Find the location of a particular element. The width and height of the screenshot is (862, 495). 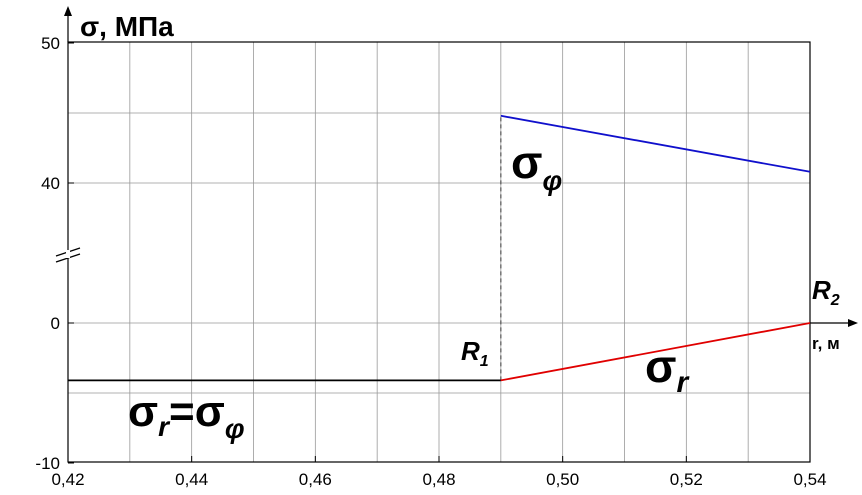

y-tick-label: 50 is located at coordinates (50, 43).